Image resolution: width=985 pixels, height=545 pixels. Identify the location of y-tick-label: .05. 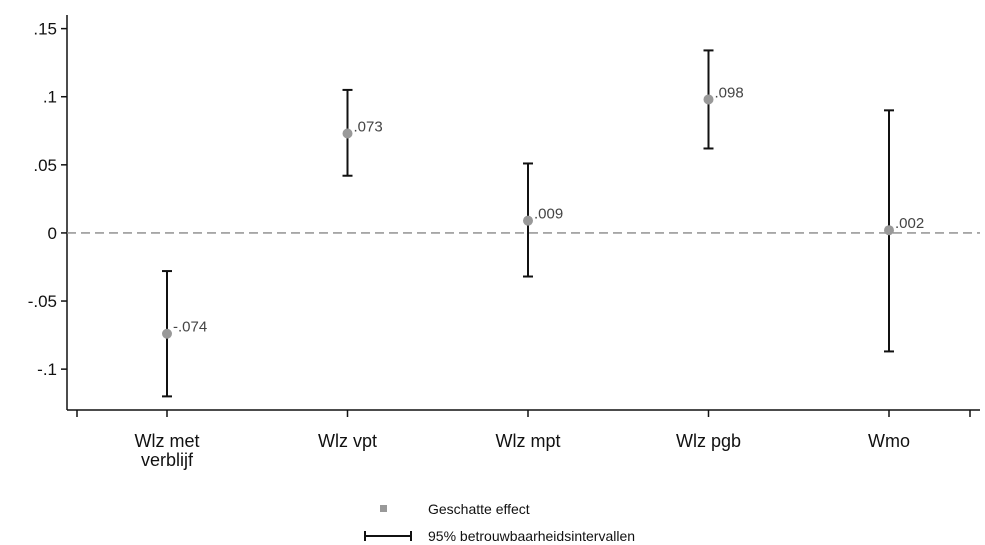
(45, 165).